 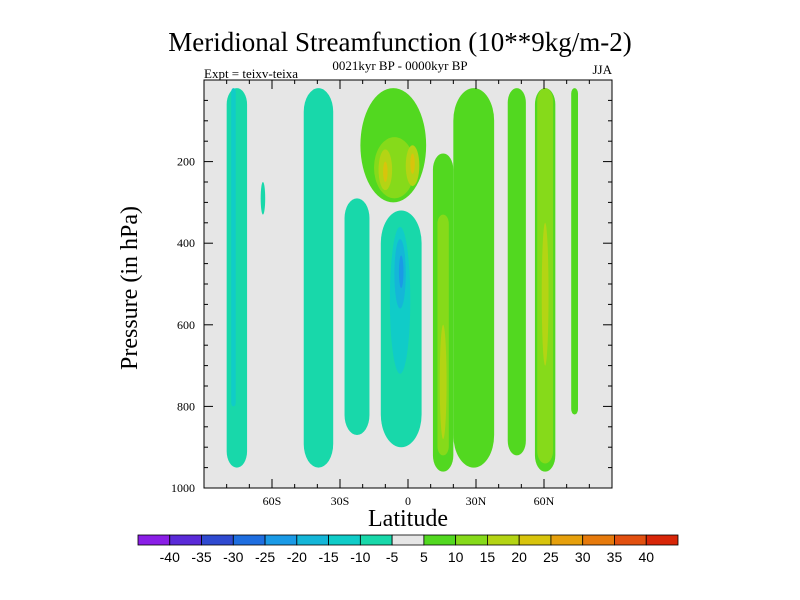 I want to click on x-tick-label: 30N, so click(x=476, y=501).